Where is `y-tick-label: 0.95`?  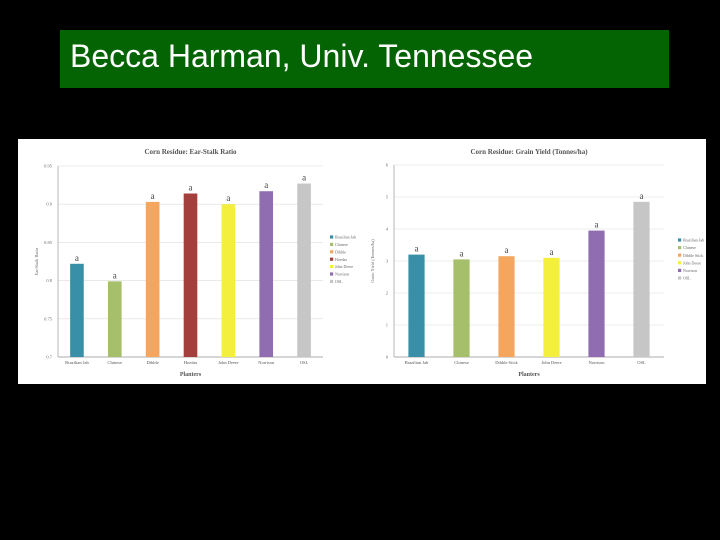 y-tick-label: 0.95 is located at coordinates (48, 166).